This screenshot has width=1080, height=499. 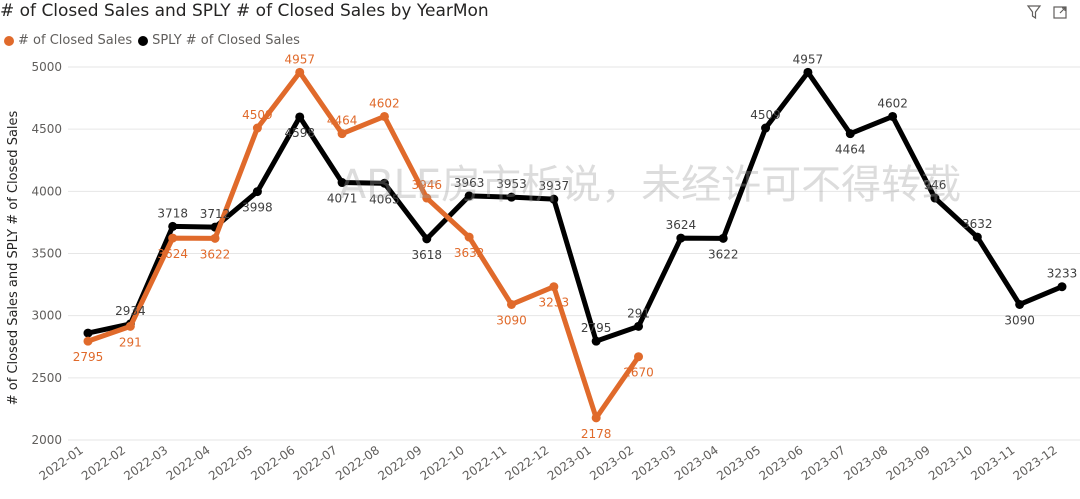 What do you see at coordinates (357, 463) in the screenshot?
I see `x-tick-label: 2022-08` at bounding box center [357, 463].